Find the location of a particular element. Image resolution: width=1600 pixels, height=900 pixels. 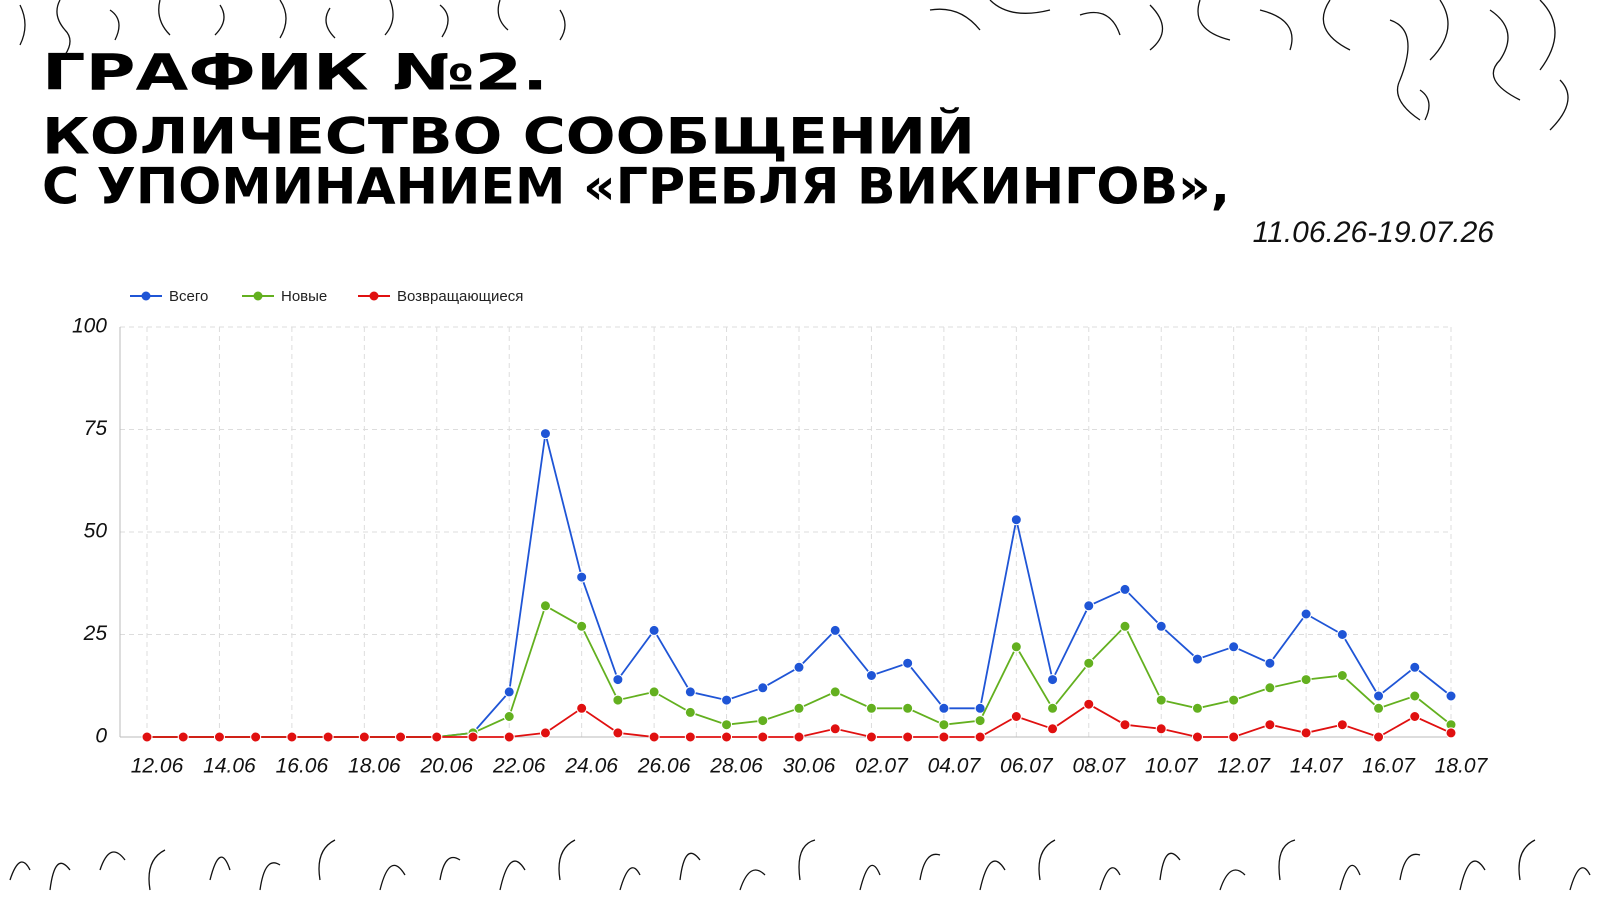

x-tick-label: 02.07 is located at coordinates (882, 766).